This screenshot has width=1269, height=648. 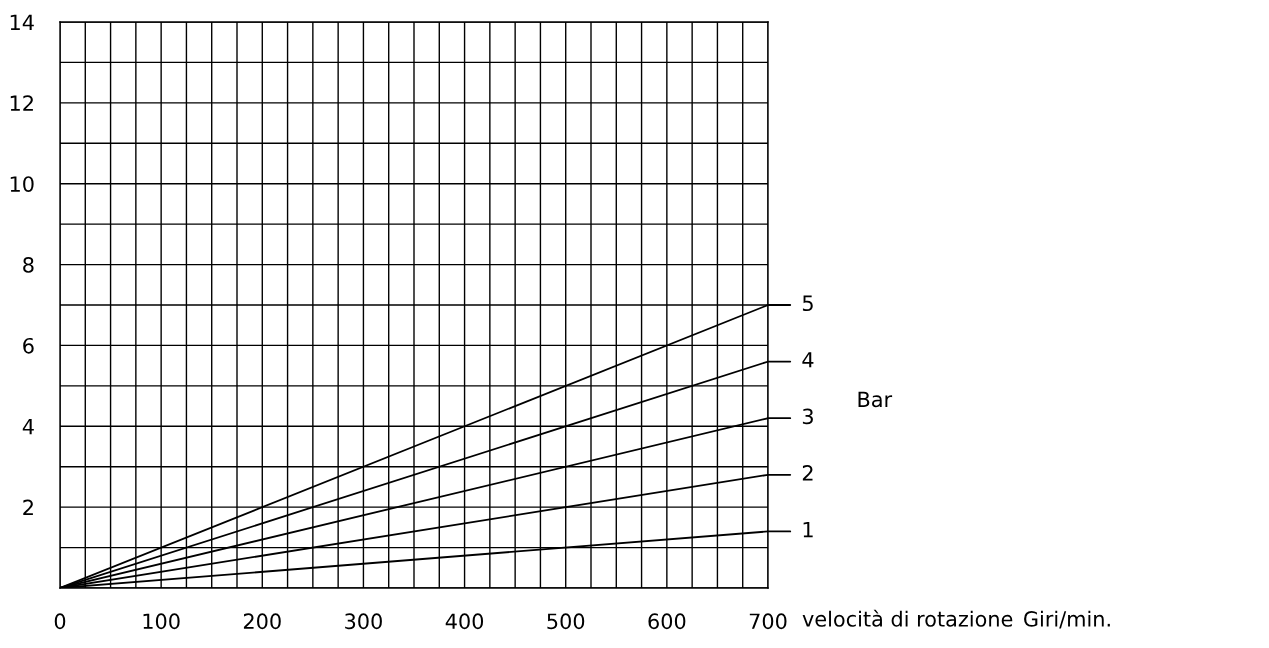 I want to click on y-tick-label: 6, so click(x=28, y=345).